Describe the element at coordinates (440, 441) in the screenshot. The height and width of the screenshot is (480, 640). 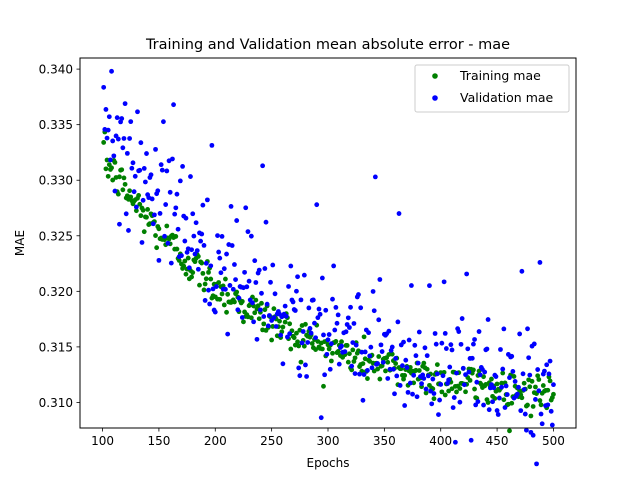
I see `x-tick-label: 400` at that location.